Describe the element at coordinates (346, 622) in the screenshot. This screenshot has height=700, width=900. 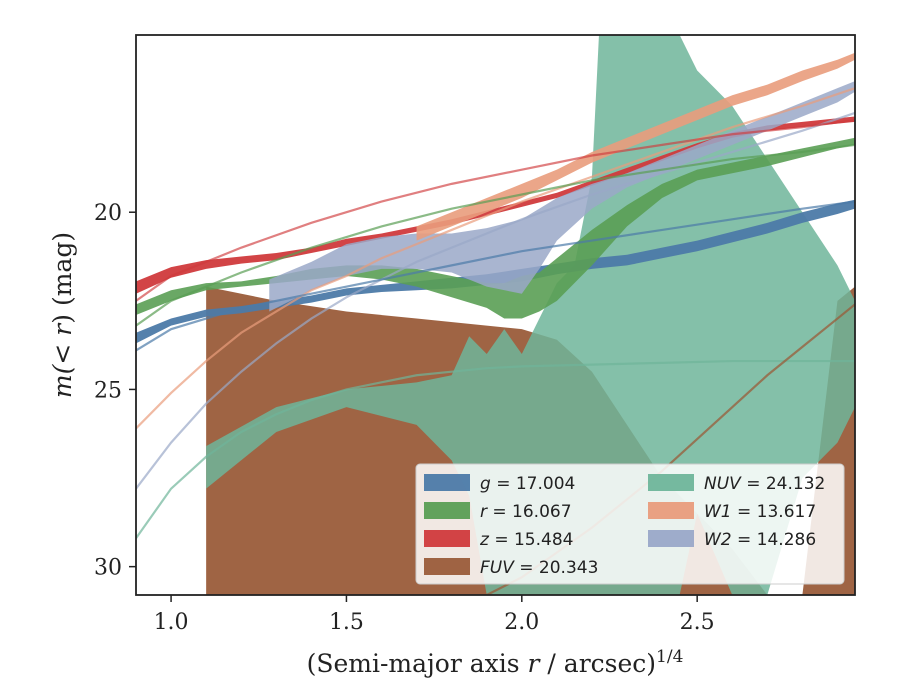
I see `x-tick-label: 1.5` at that location.